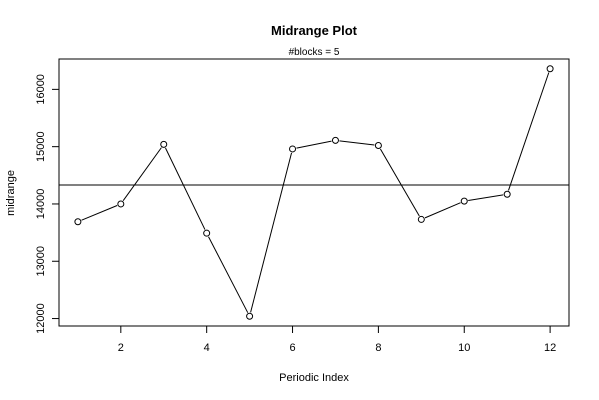  Describe the element at coordinates (207, 348) in the screenshot. I see `x-tick-label: 4` at that location.